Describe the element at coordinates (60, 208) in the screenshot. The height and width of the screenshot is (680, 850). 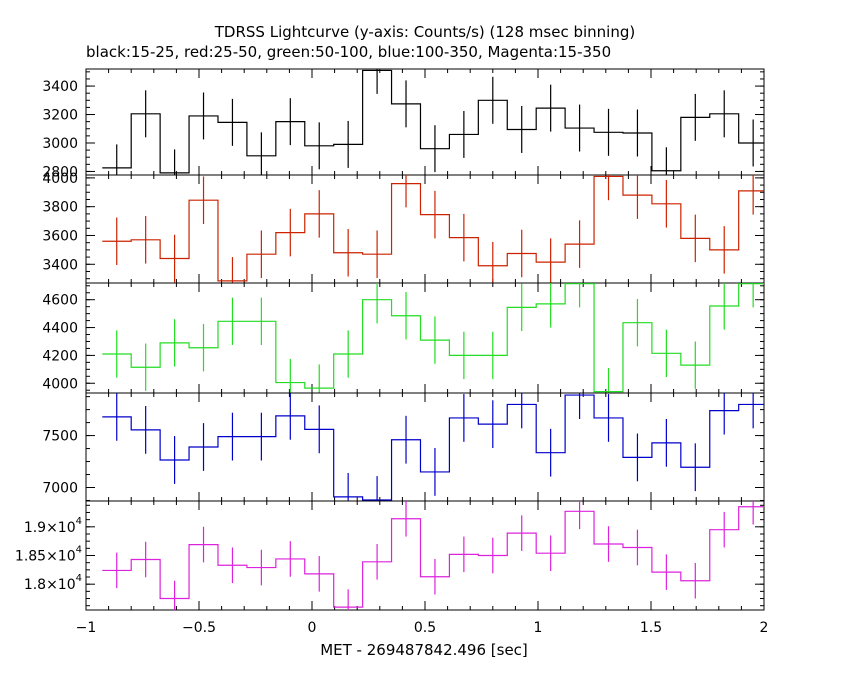
I see `y-tick-label: 3800` at that location.